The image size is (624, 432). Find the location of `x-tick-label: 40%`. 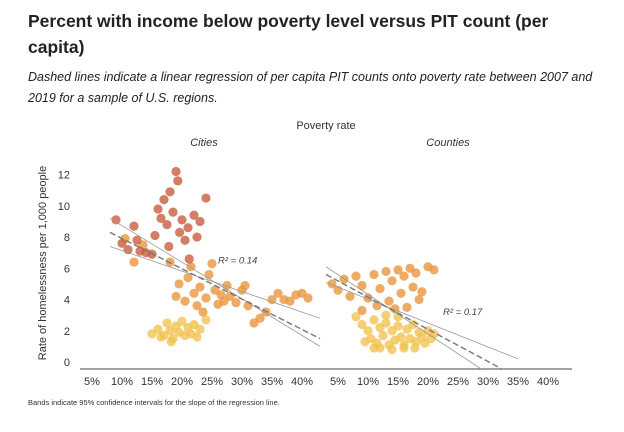

x-tick-label: 40% is located at coordinates (548, 382).